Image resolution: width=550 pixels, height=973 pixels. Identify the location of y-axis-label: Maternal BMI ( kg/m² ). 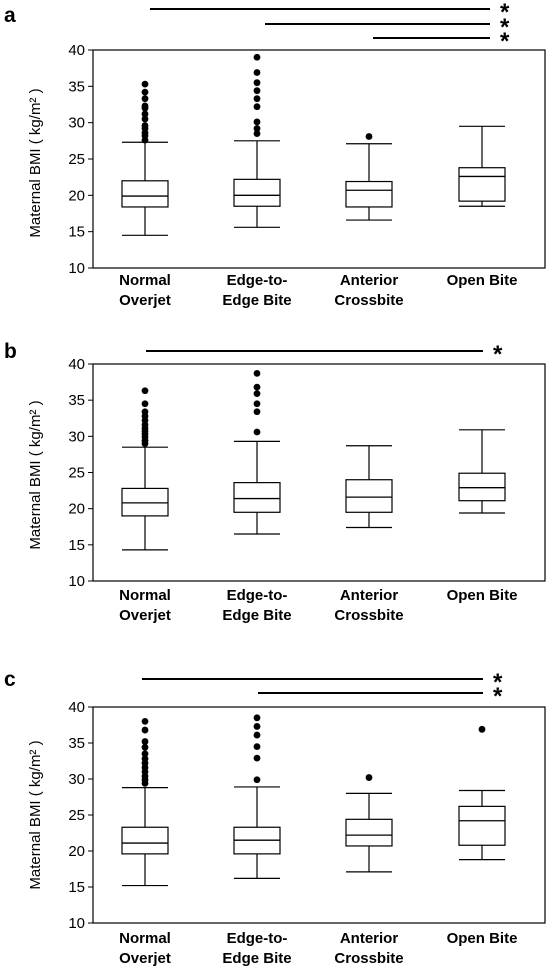
(35, 162).